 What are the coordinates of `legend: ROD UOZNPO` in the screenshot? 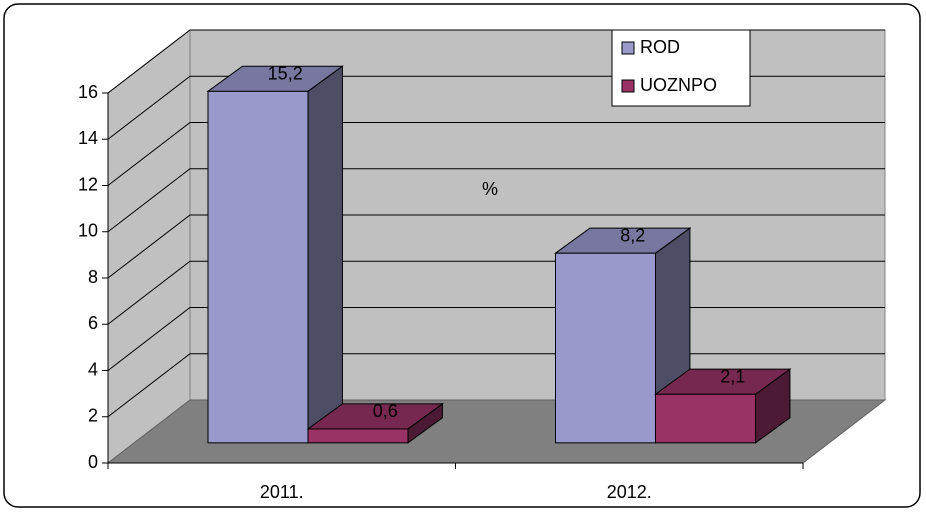 It's located at (681, 68).